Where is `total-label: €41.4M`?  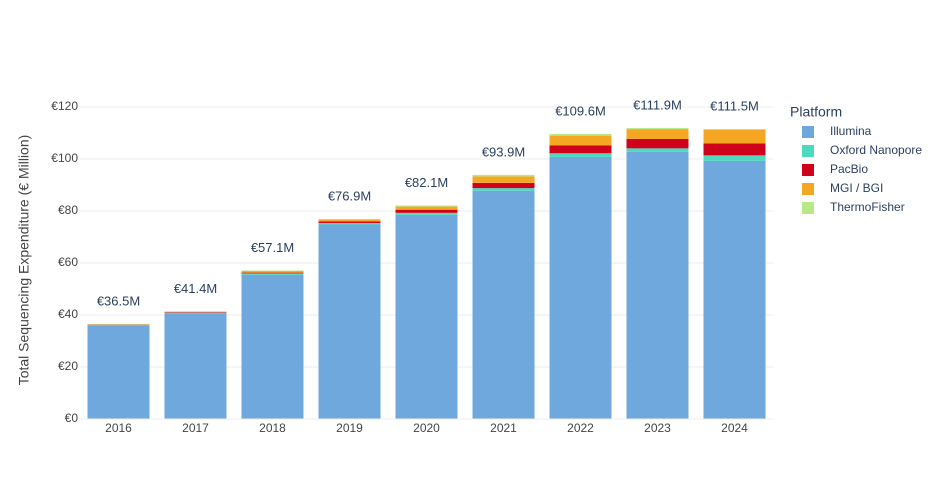 total-label: €41.4M is located at coordinates (195, 288).